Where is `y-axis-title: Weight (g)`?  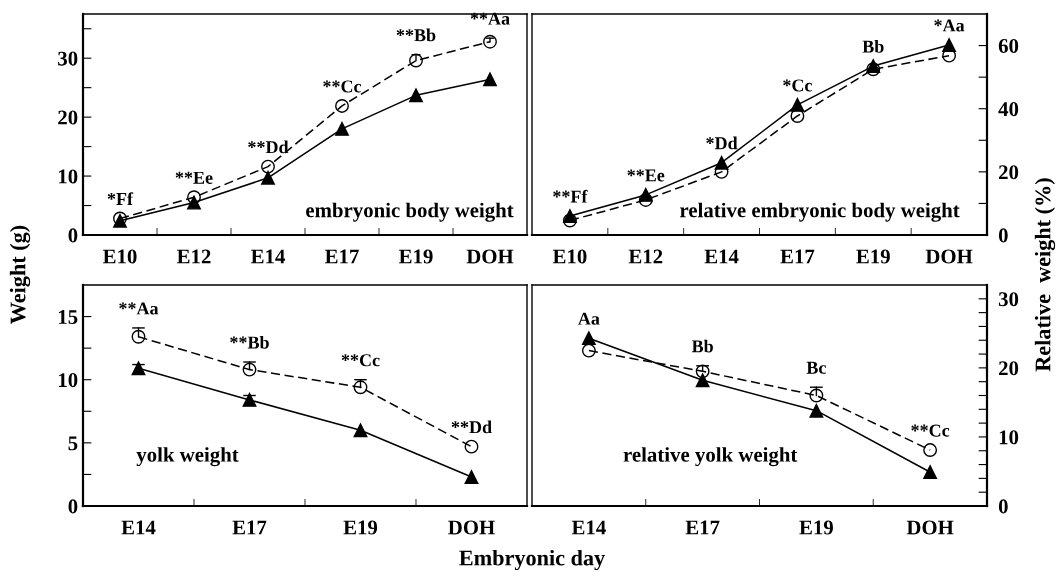
y-axis-title: Weight (g) is located at coordinates (20, 274).